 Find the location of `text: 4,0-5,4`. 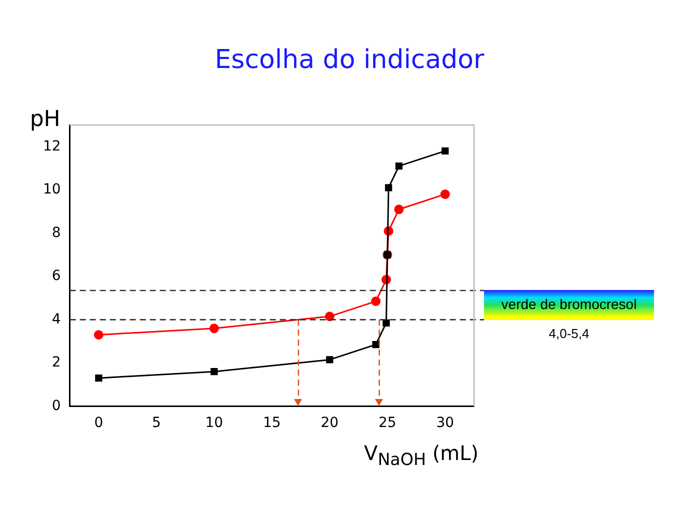

text: 4,0-5,4 is located at coordinates (569, 333).